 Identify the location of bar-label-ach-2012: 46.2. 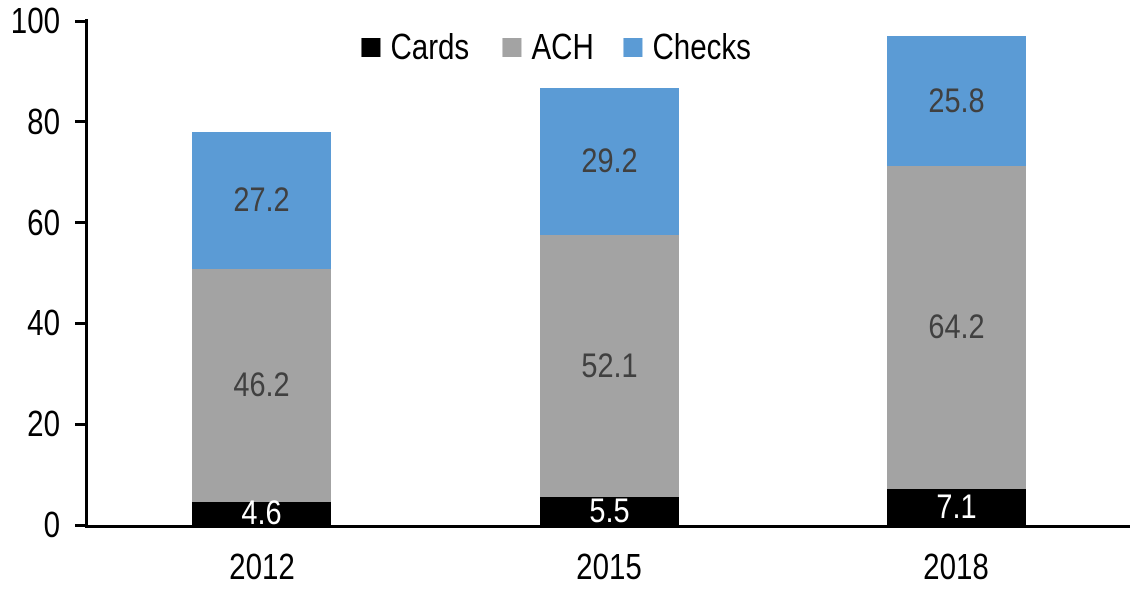
(261, 385).